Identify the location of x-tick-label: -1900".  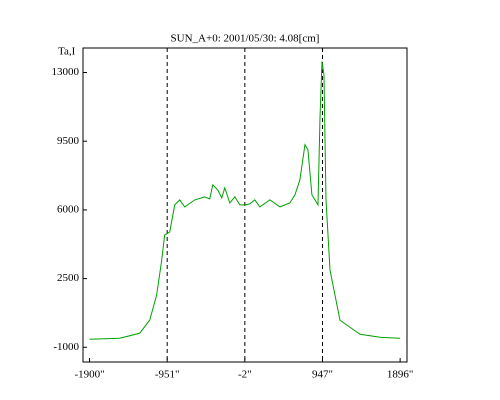
(89, 375).